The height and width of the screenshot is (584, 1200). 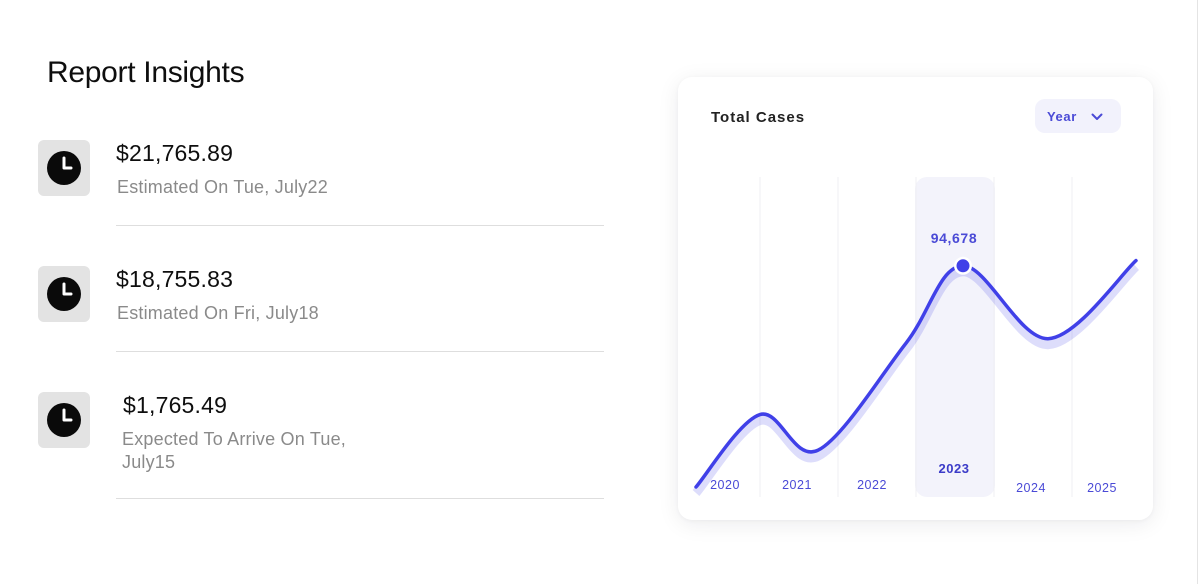 I want to click on card-title: Total Cases, so click(x=758, y=117).